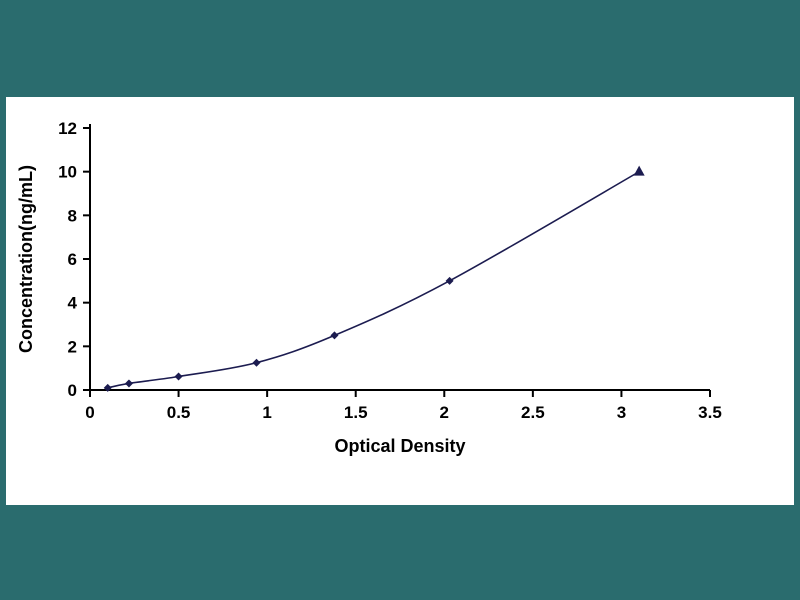 Image resolution: width=800 pixels, height=600 pixels. Describe the element at coordinates (72, 259) in the screenshot. I see `y-tick-label: 6` at that location.